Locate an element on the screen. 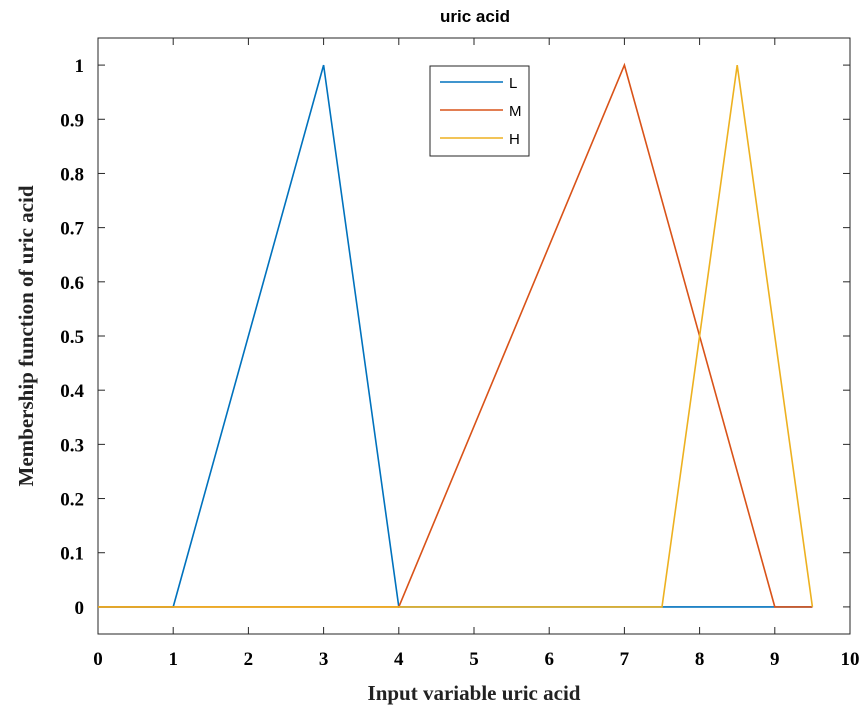 The image size is (866, 715). chart-title: uric acid is located at coordinates (475, 16).